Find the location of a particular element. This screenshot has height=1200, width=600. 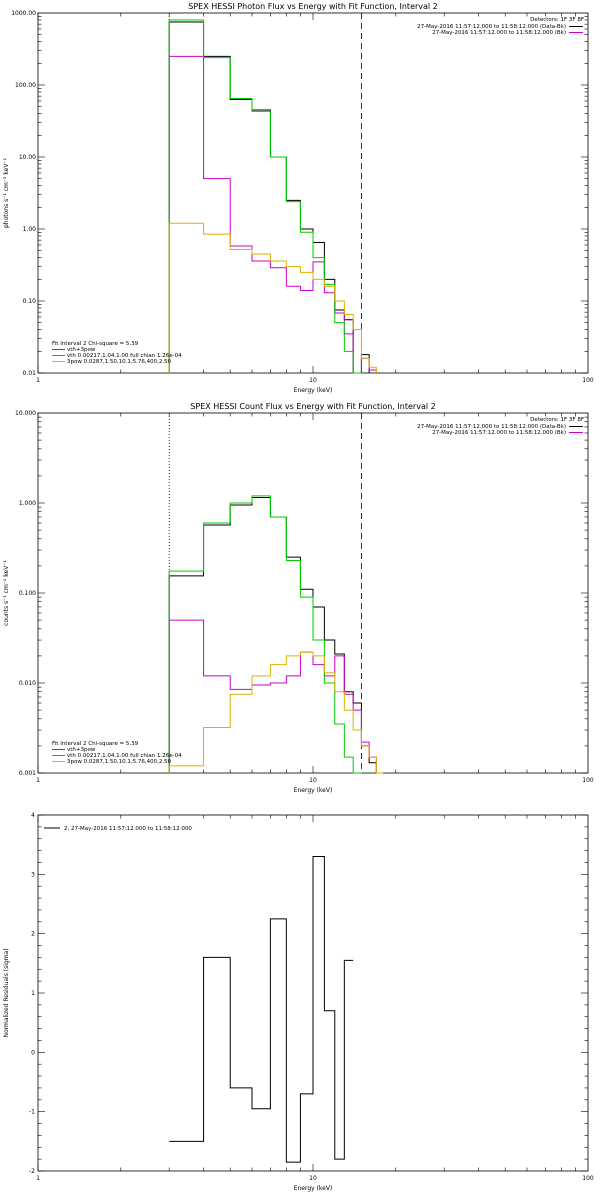

y-tick-label: 1.00 is located at coordinates (30, 229).